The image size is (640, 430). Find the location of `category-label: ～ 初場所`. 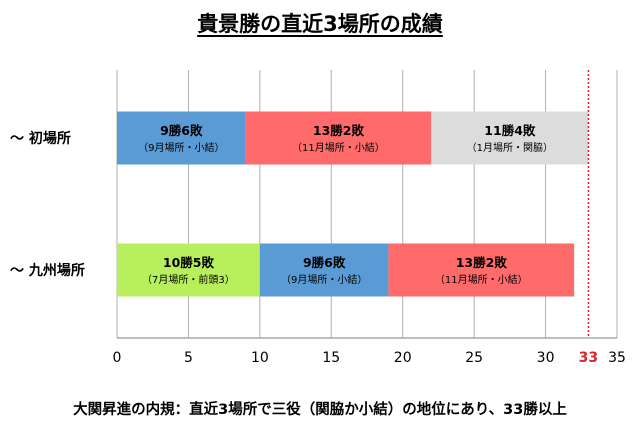

category-label: ～ 初場所 is located at coordinates (40, 138).